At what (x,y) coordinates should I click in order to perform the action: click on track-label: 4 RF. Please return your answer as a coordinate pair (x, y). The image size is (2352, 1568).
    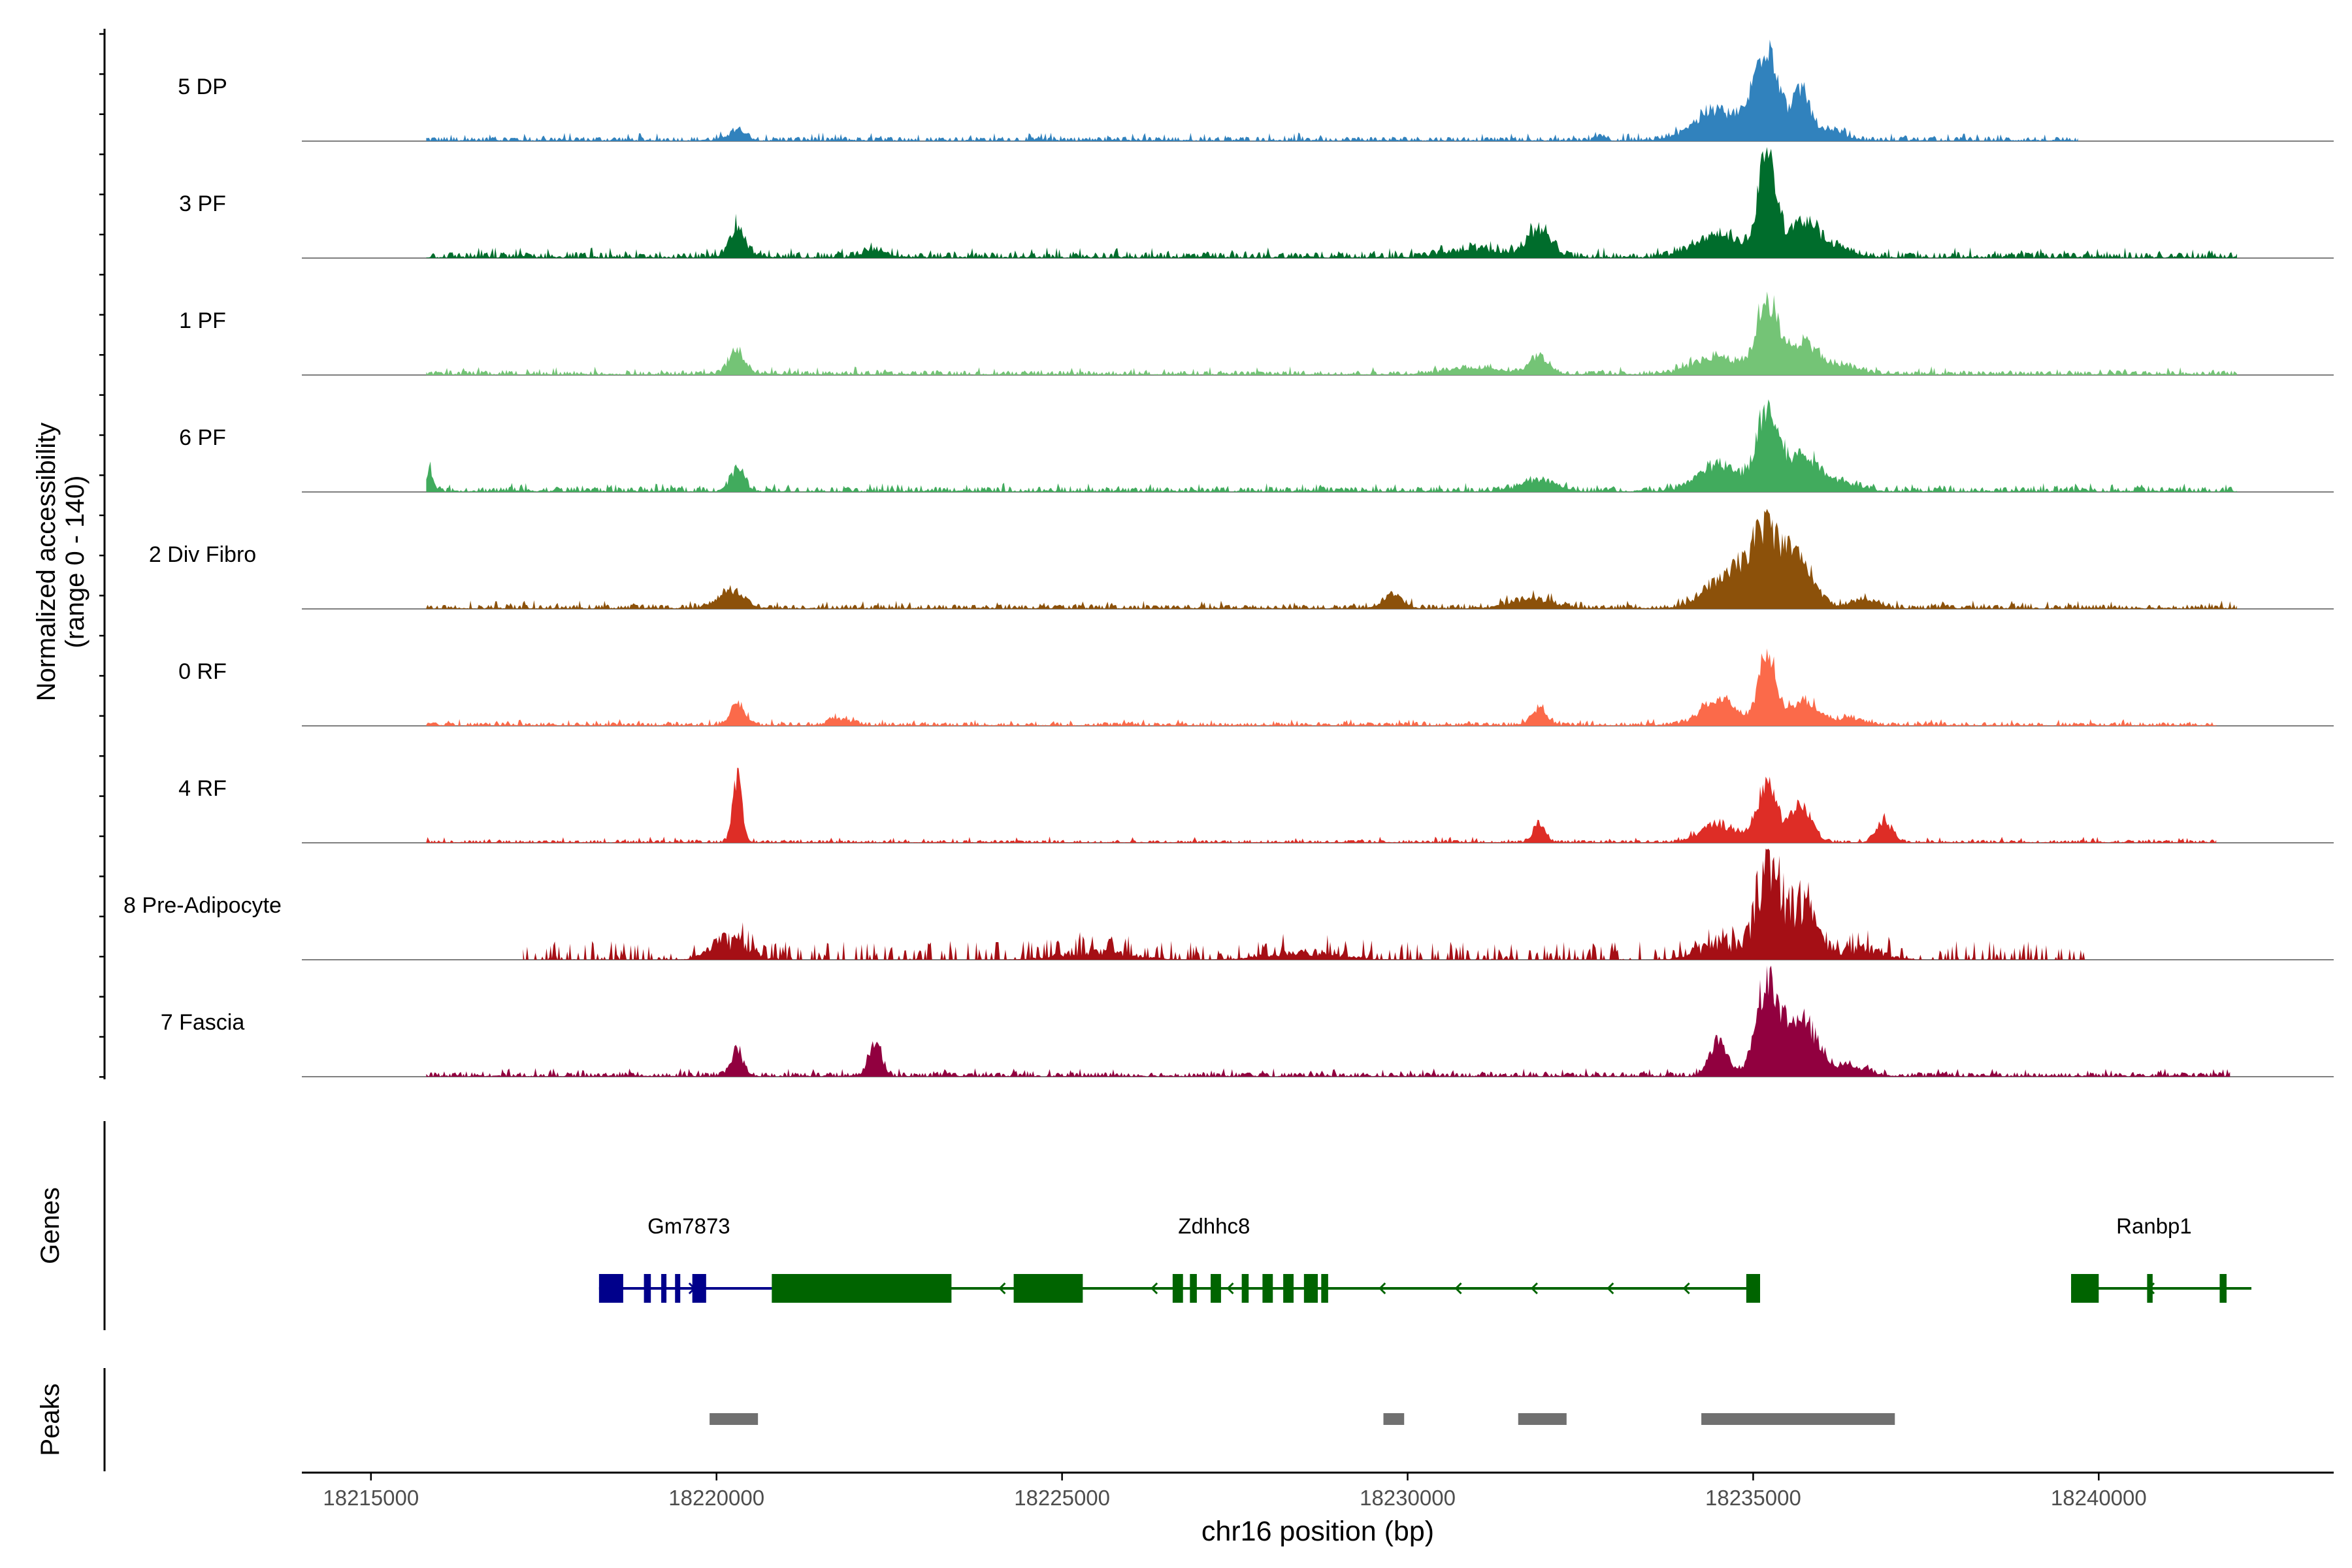
    Looking at the image, I should click on (202, 788).